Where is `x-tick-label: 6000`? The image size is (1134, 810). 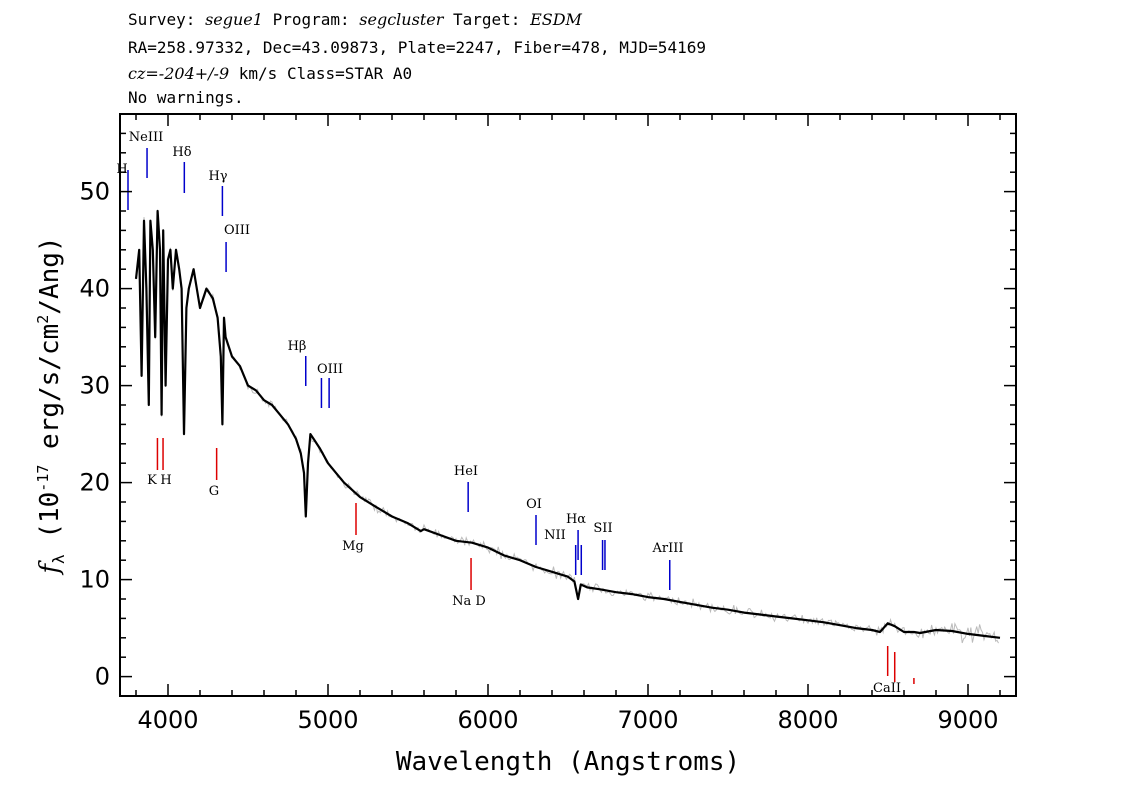 x-tick-label: 6000 is located at coordinates (487, 720).